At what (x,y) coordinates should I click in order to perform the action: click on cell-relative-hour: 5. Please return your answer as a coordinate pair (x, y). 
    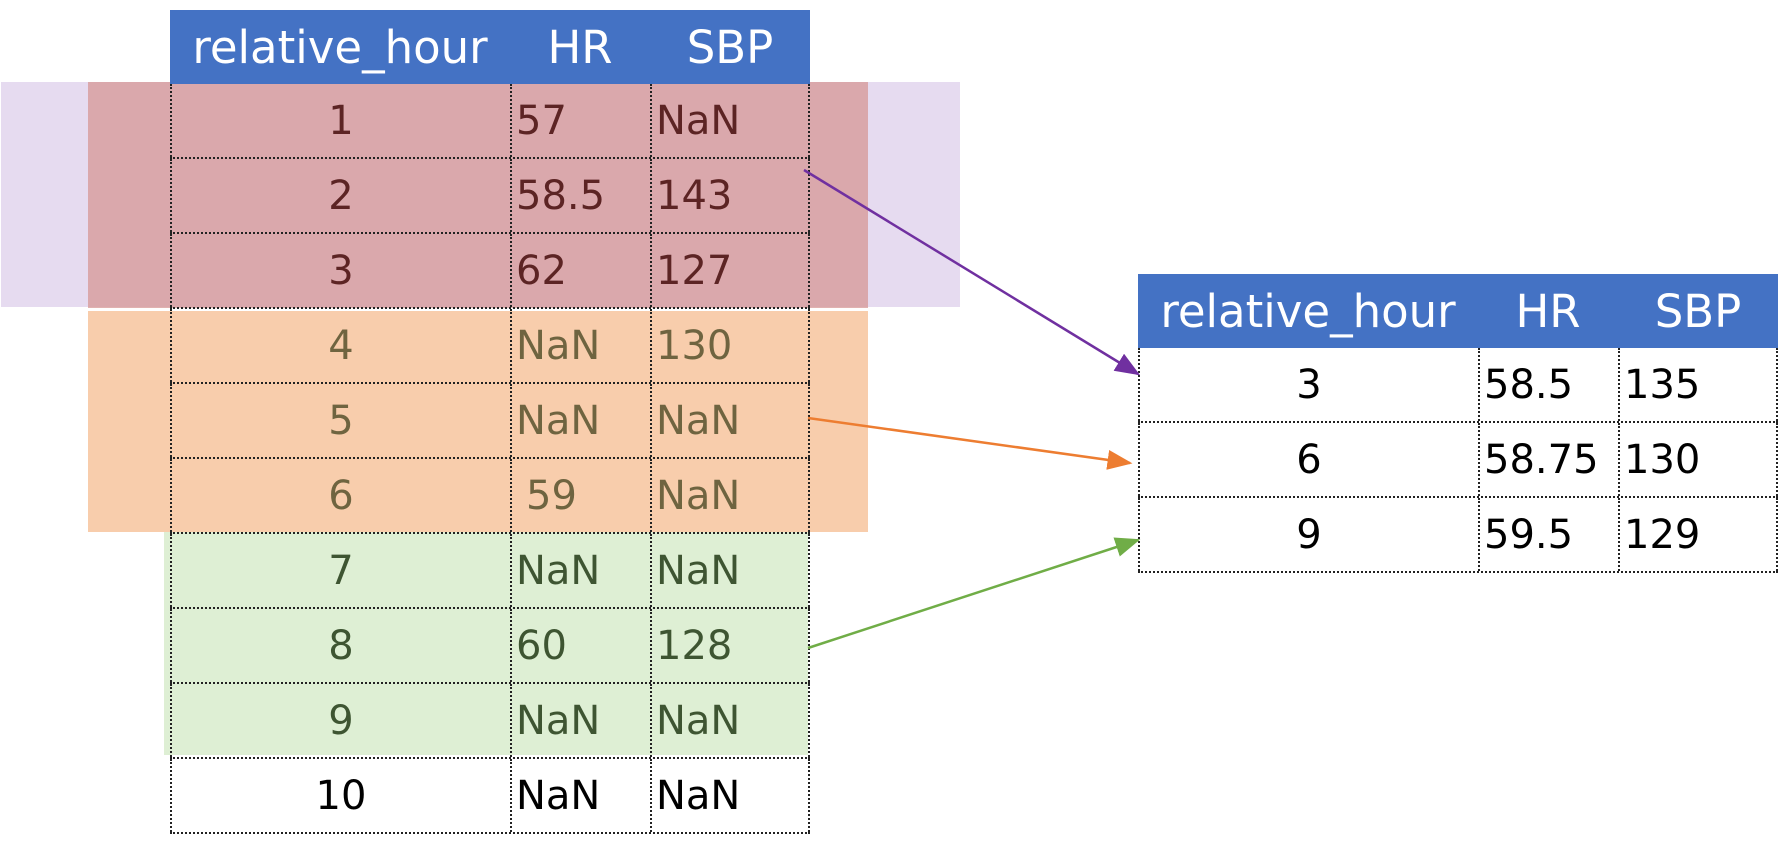
    Looking at the image, I should click on (340, 420).